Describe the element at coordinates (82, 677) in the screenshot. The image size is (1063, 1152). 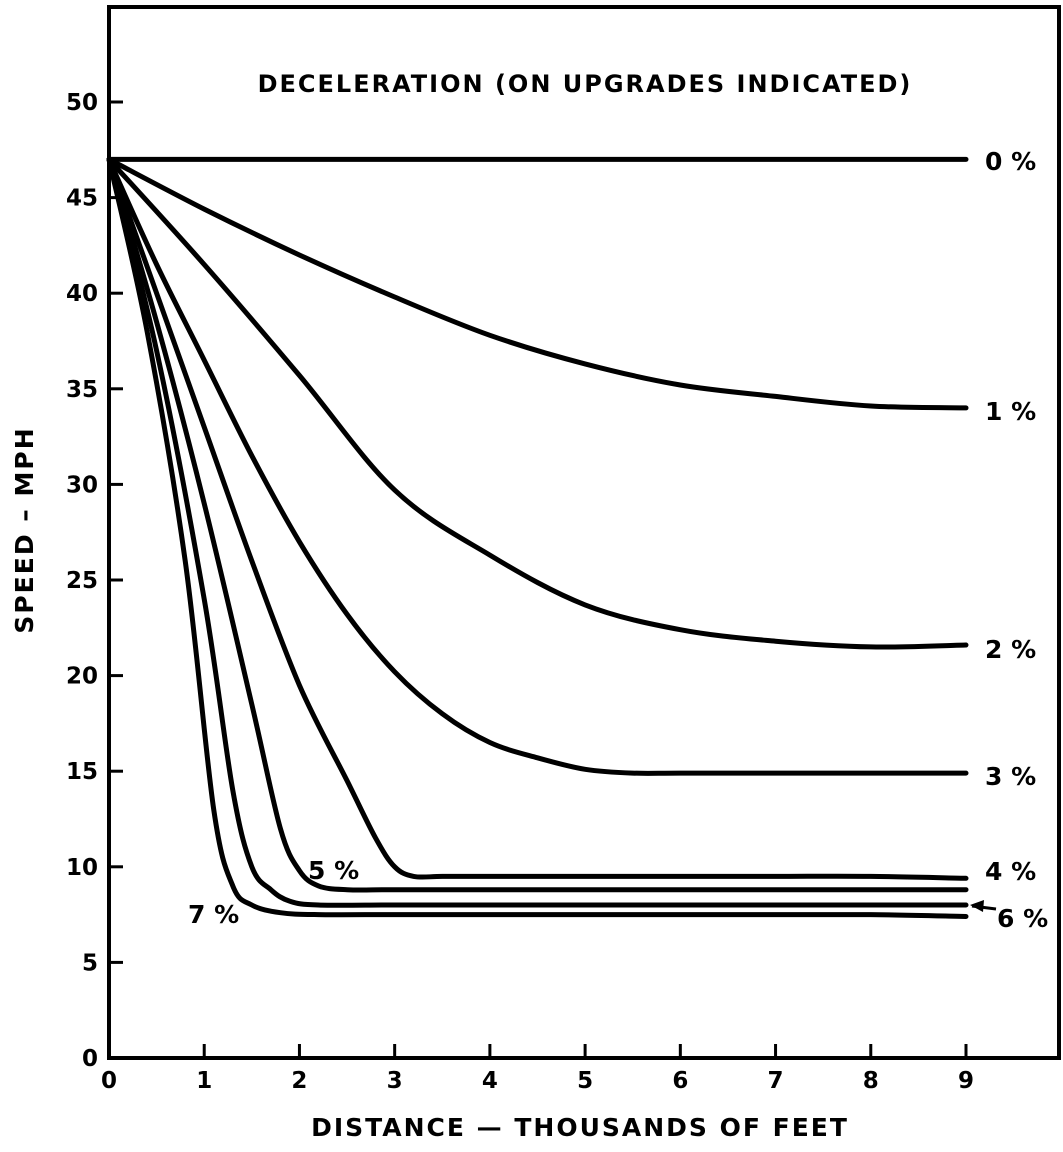
I see `y-tick-label-20: 20` at that location.